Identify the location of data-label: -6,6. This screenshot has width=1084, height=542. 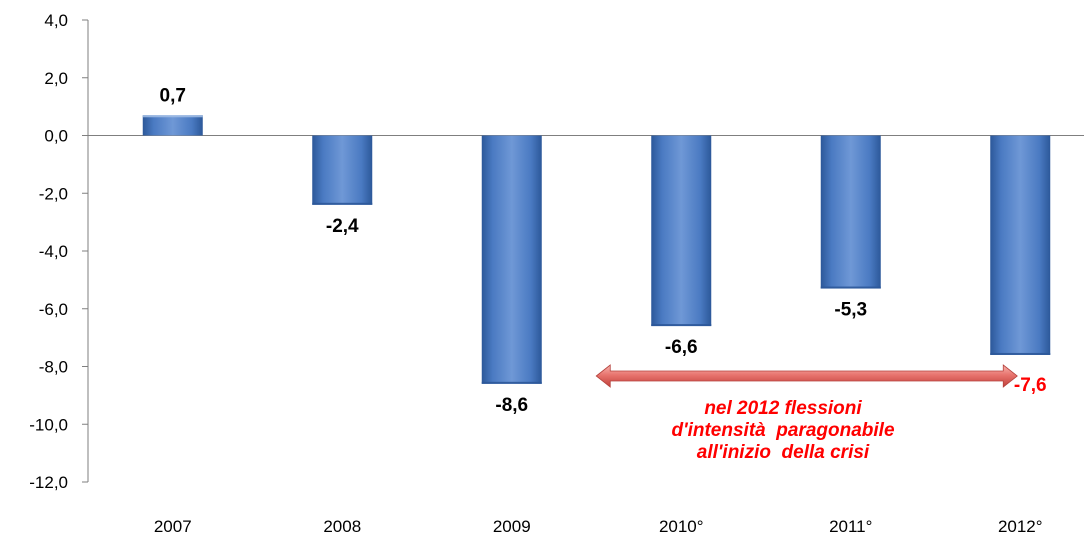
(681, 347).